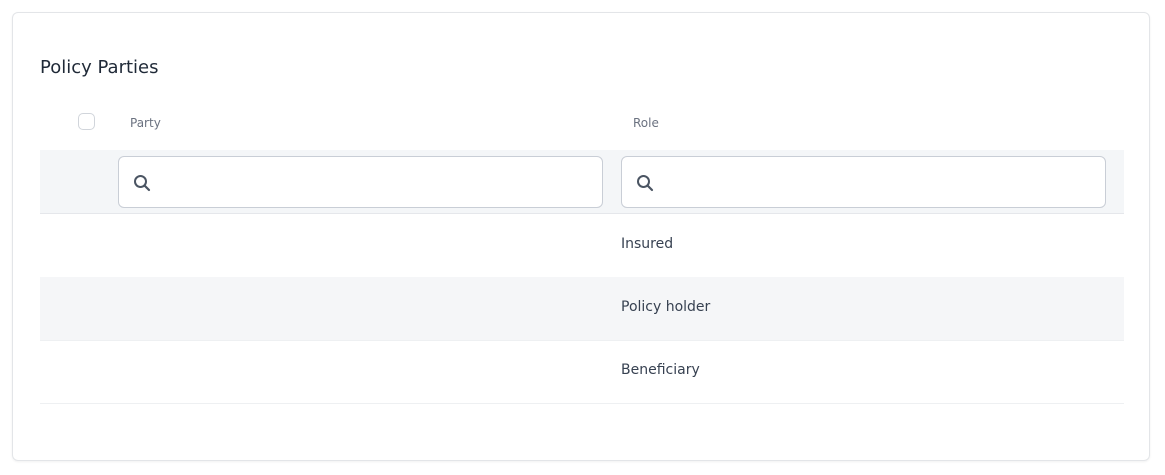 The width and height of the screenshot is (1165, 475). What do you see at coordinates (582, 372) in the screenshot?
I see `table-row: Beneficiary` at bounding box center [582, 372].